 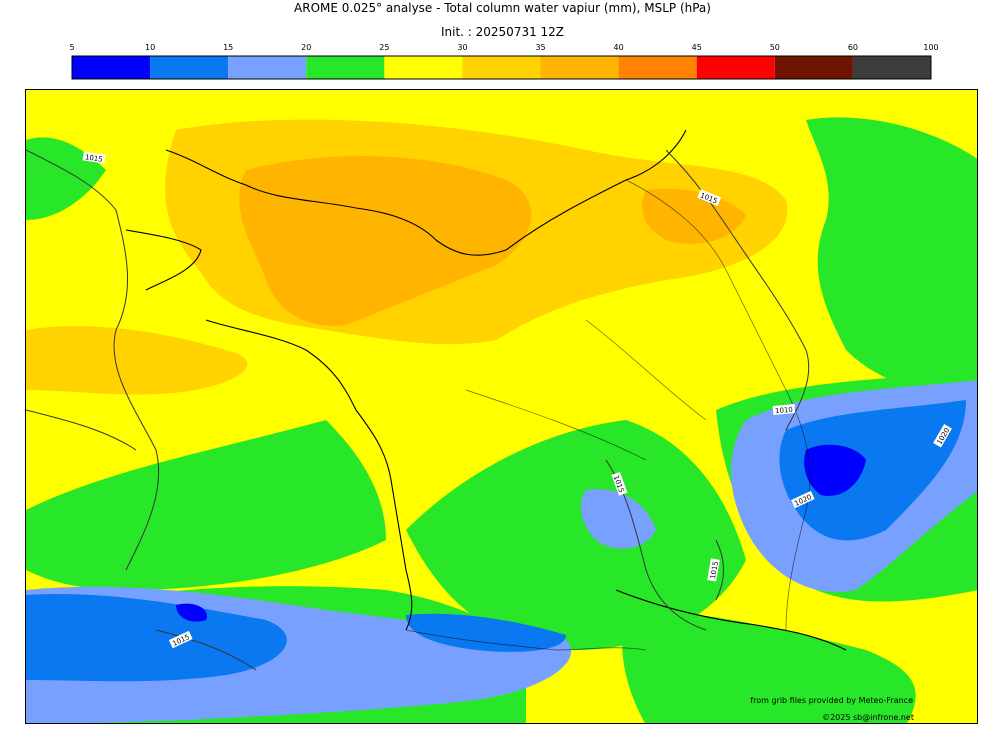 What do you see at coordinates (872, 470) in the screenshot?
I see `field-10-15-alps` at bounding box center [872, 470].